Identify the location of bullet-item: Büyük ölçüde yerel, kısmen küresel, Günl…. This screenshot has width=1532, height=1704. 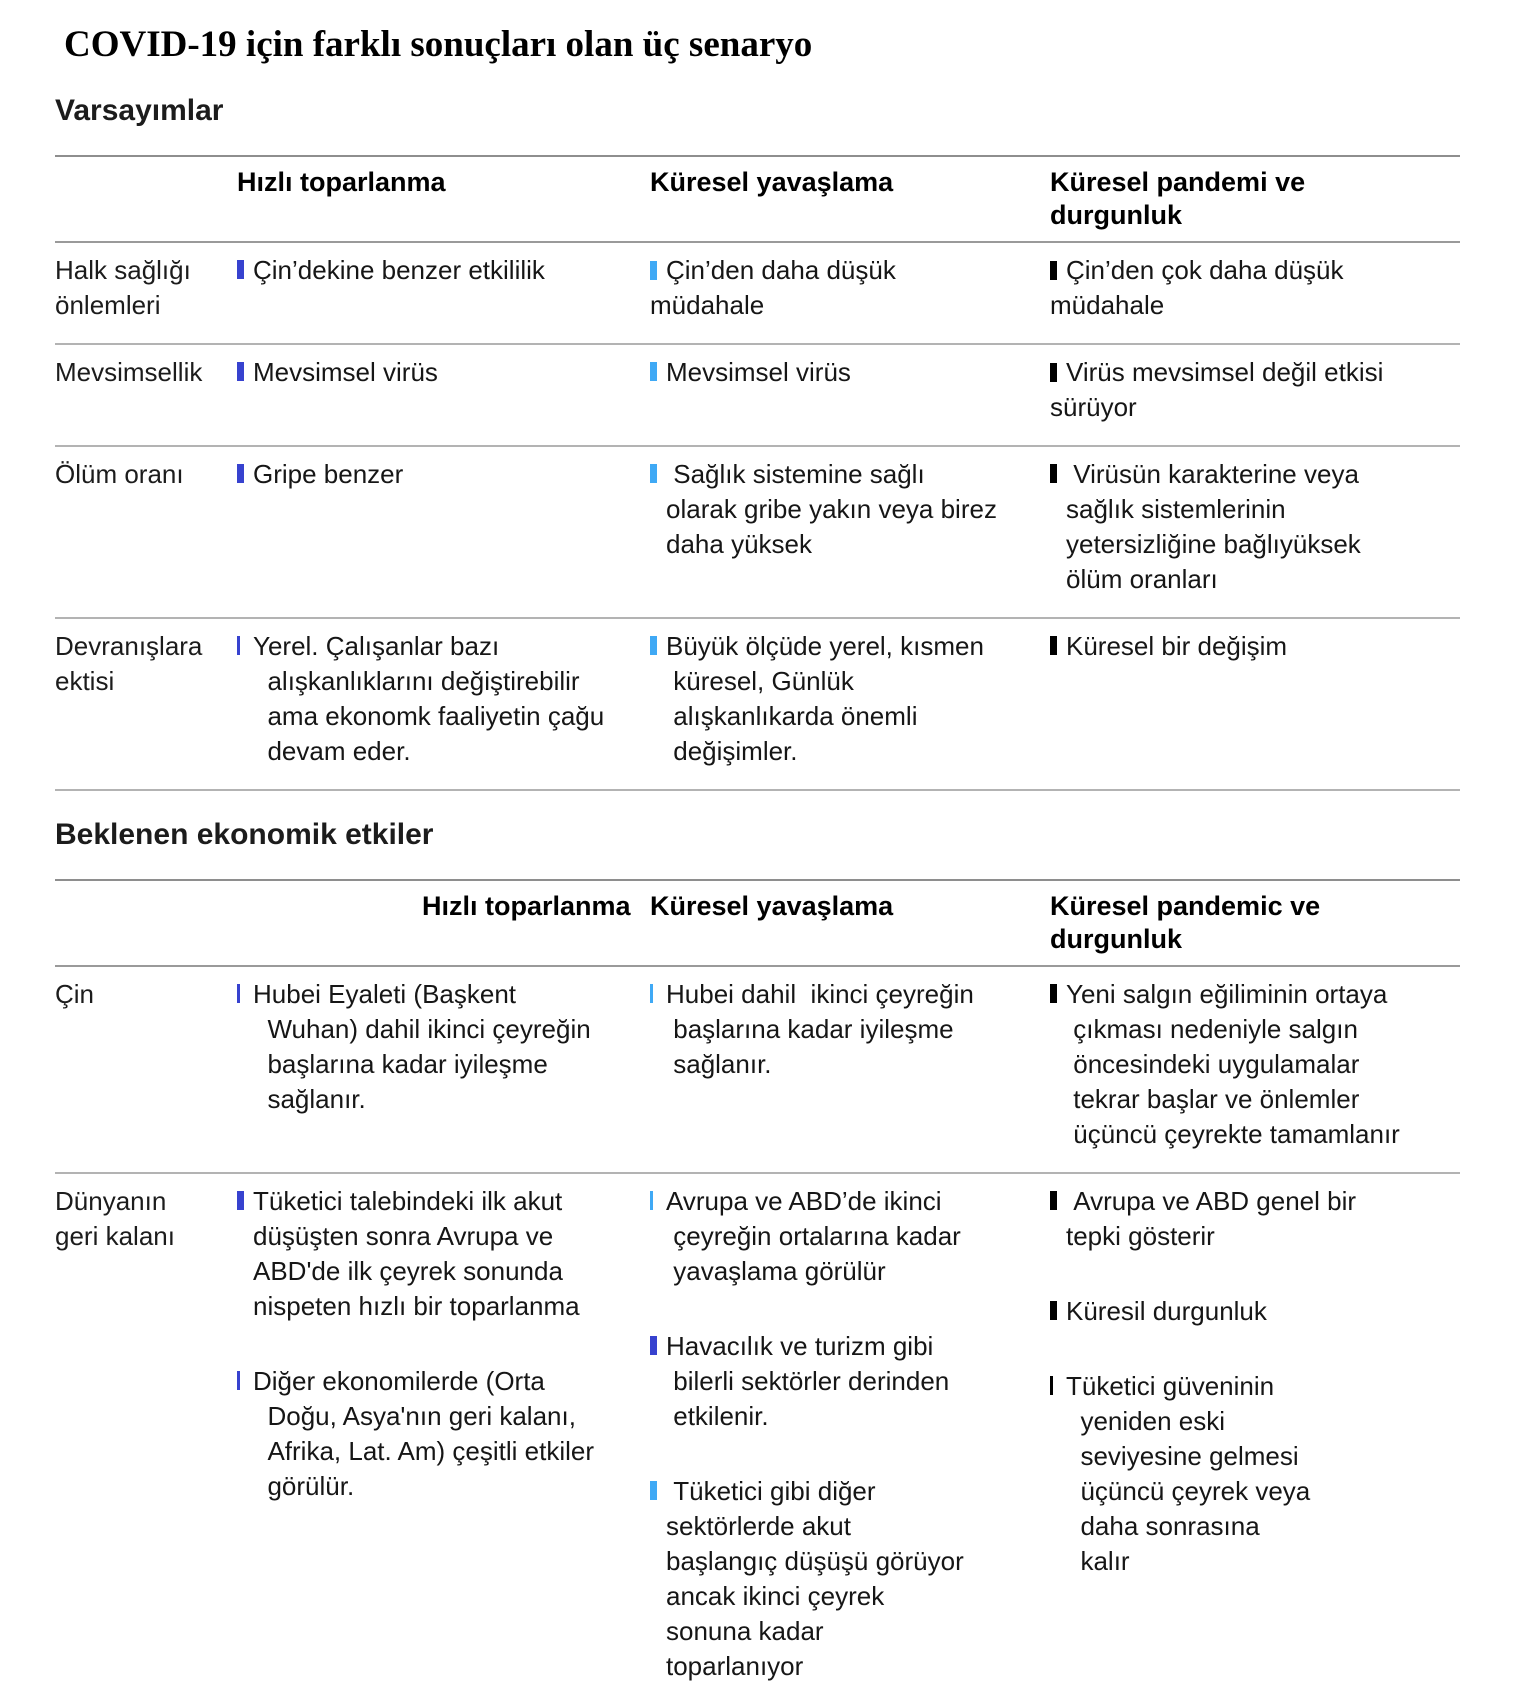
(843, 699).